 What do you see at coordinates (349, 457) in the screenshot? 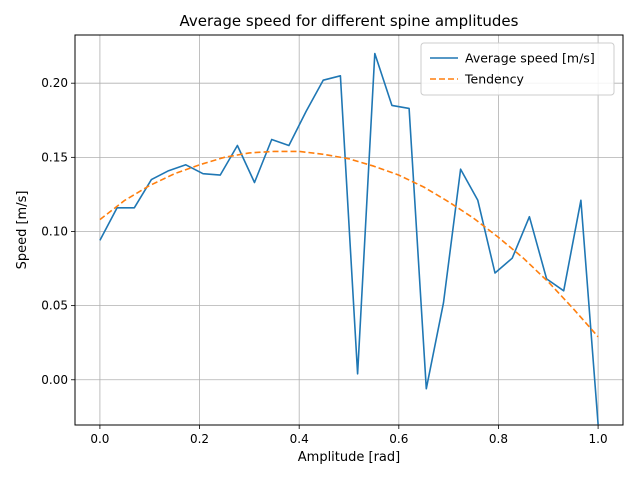
I see `x-axis-label: Amplitude [rad]` at bounding box center [349, 457].